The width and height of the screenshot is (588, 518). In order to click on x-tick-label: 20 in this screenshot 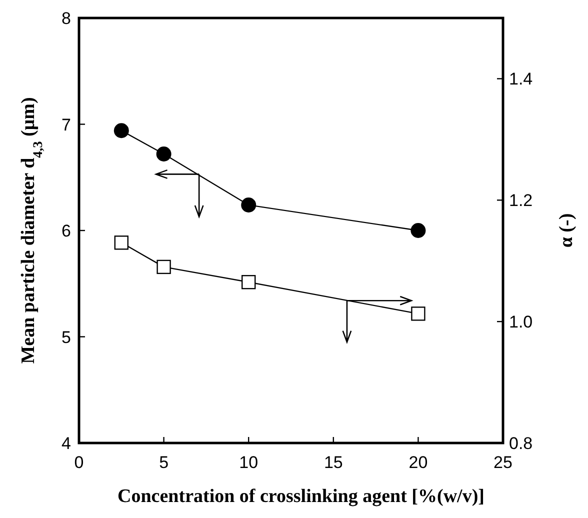, I will do `click(418, 462)`.